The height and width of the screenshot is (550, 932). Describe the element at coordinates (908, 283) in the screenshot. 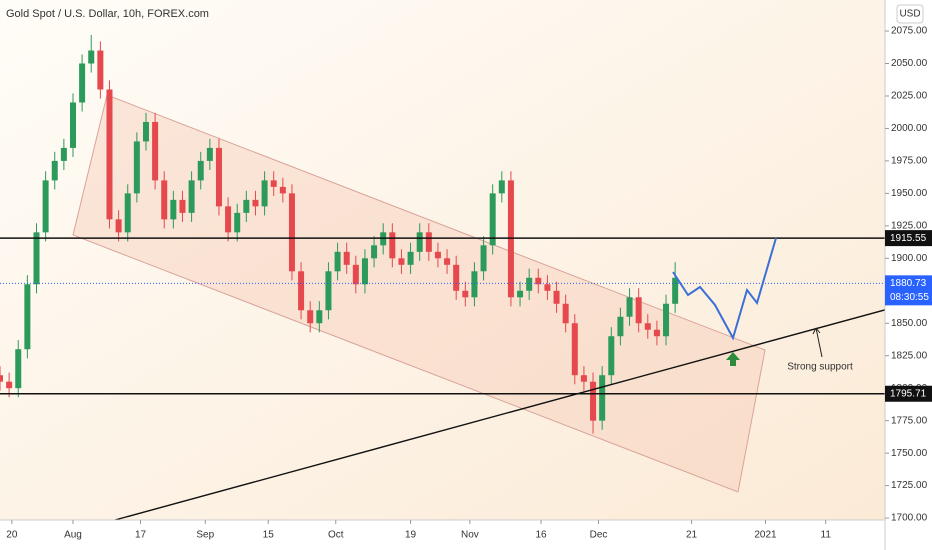

I see `last-price-label: 1880.73` at that location.